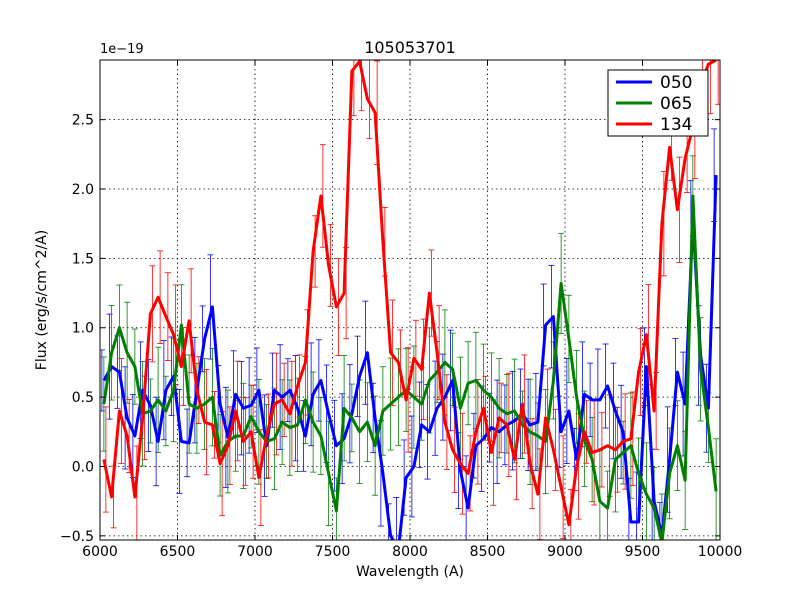 This screenshot has width=800, height=604. I want to click on y-tick-label: 2.5, so click(83, 121).